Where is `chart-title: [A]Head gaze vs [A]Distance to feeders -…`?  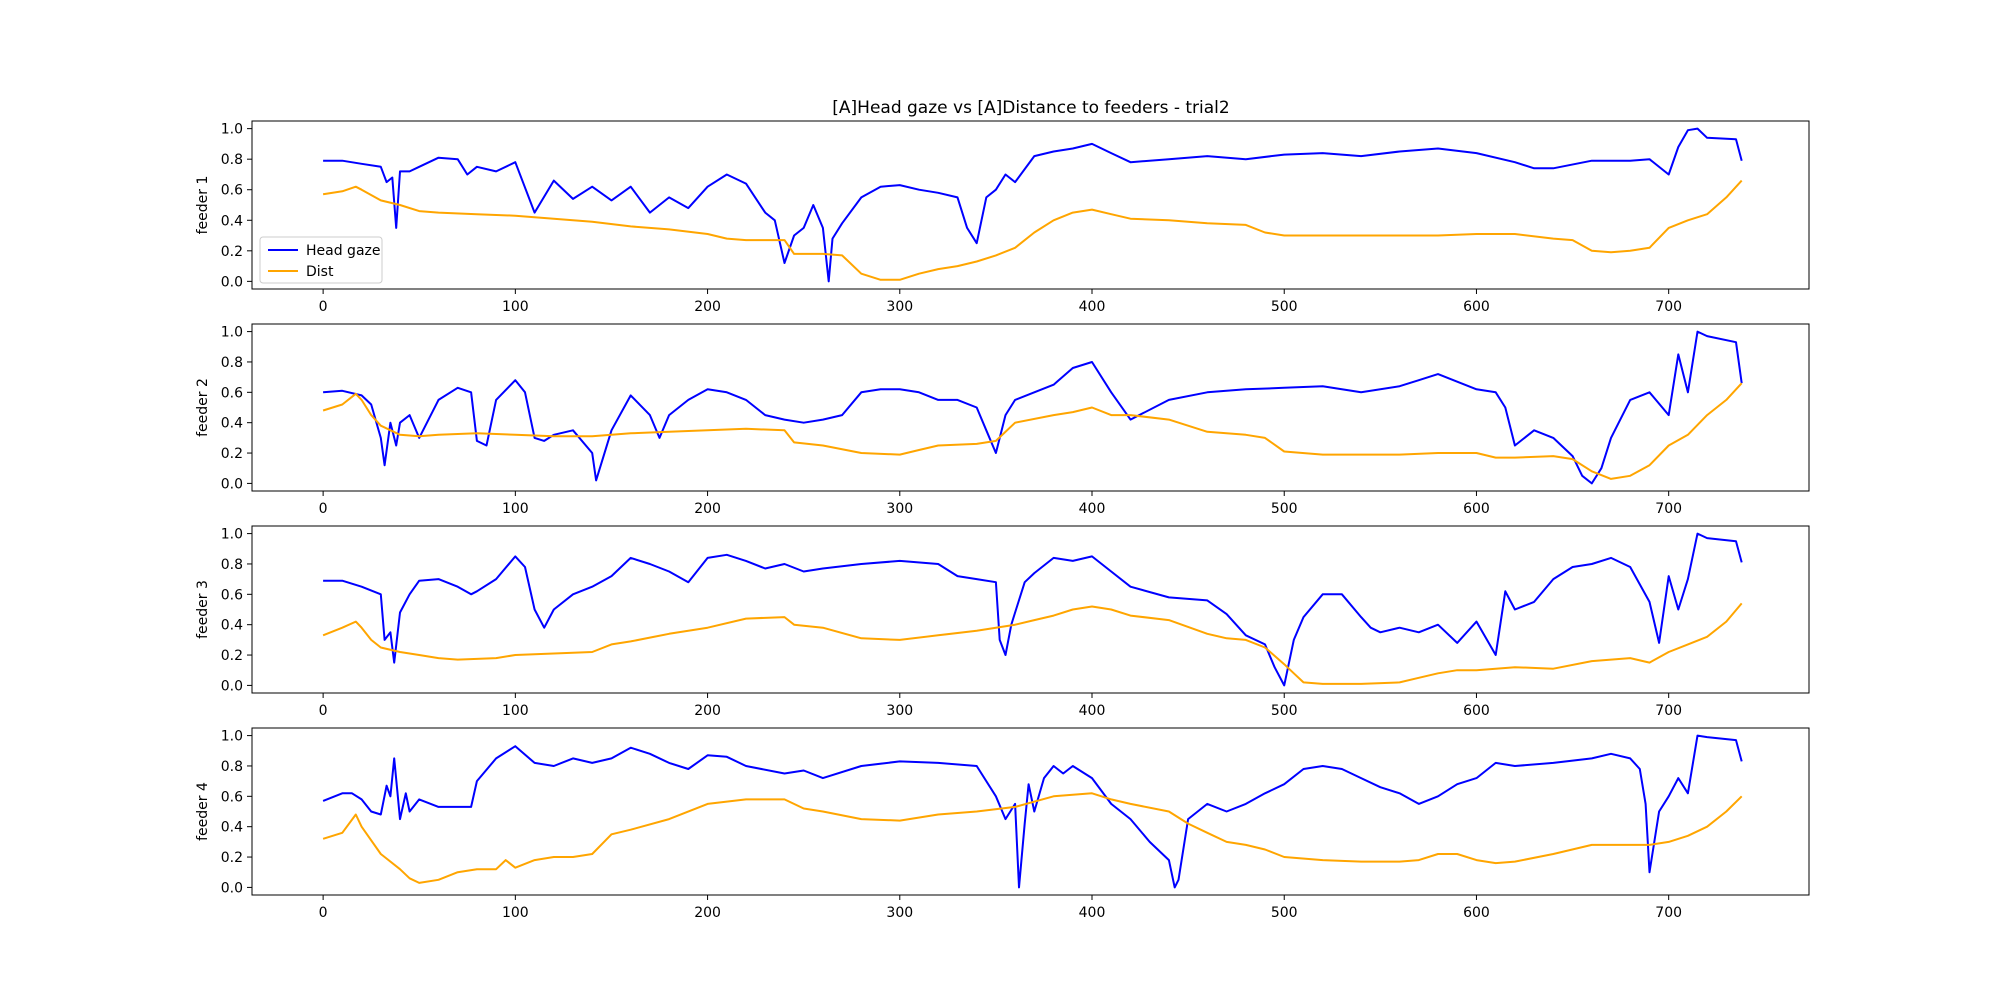
chart-title: [A]Head gaze vs [A]Distance to feeders -… is located at coordinates (1030, 108).